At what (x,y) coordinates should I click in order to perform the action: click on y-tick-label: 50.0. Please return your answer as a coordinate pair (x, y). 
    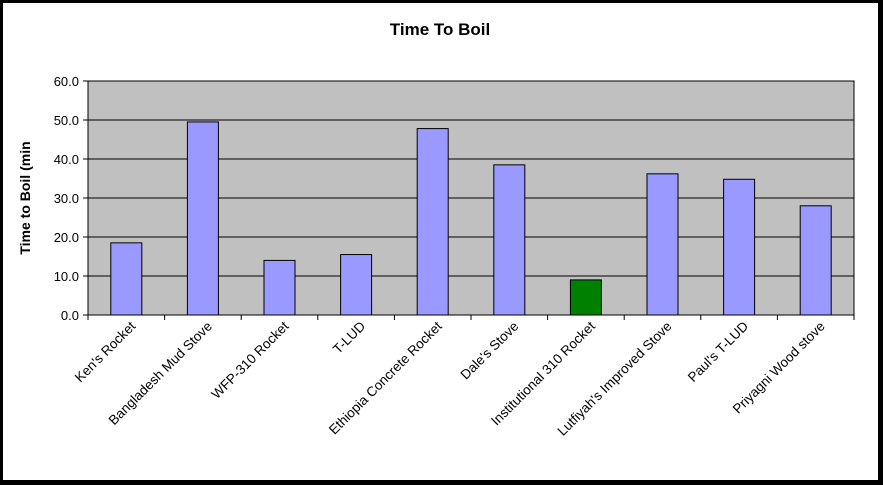
    Looking at the image, I should click on (66, 120).